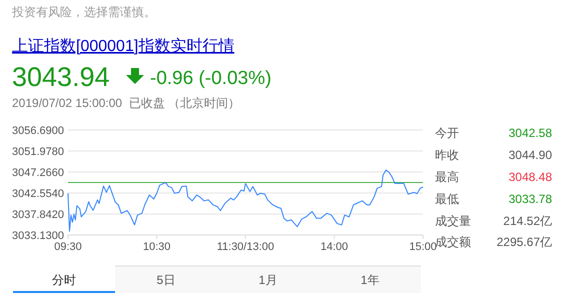 The image size is (563, 298). I want to click on category-label: 5日, so click(166, 280).